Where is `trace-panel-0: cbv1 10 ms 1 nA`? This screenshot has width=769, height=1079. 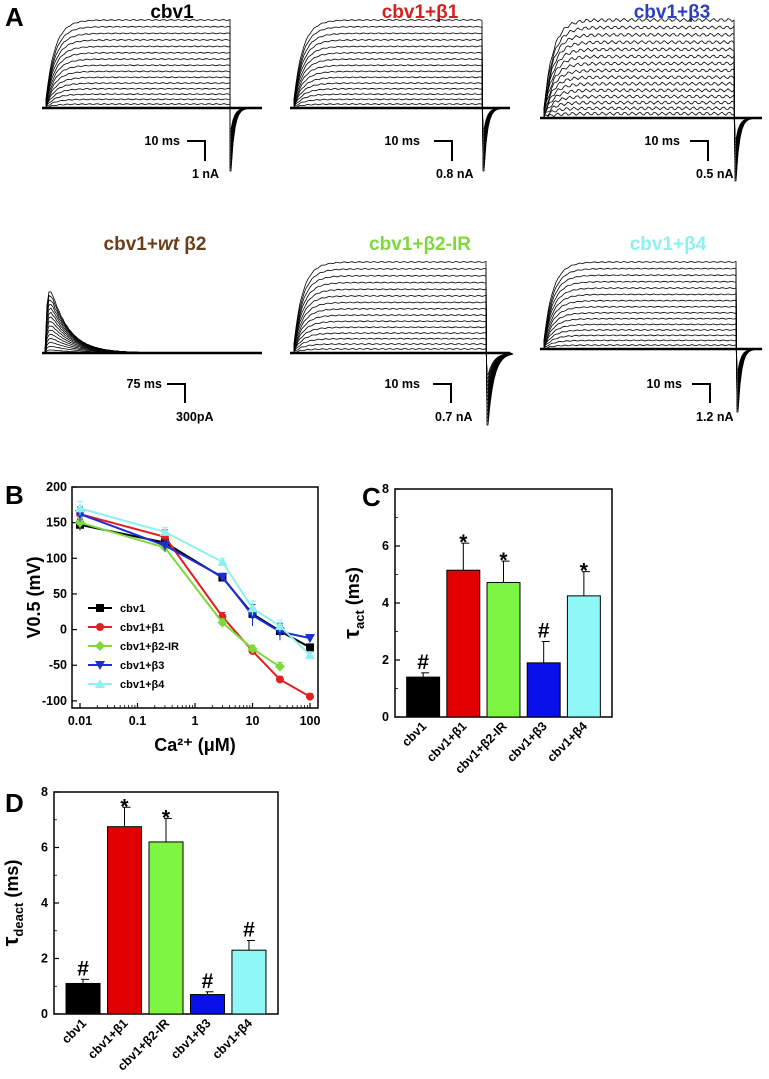 trace-panel-0: cbv1 10 ms 1 nA is located at coordinates (152, 91).